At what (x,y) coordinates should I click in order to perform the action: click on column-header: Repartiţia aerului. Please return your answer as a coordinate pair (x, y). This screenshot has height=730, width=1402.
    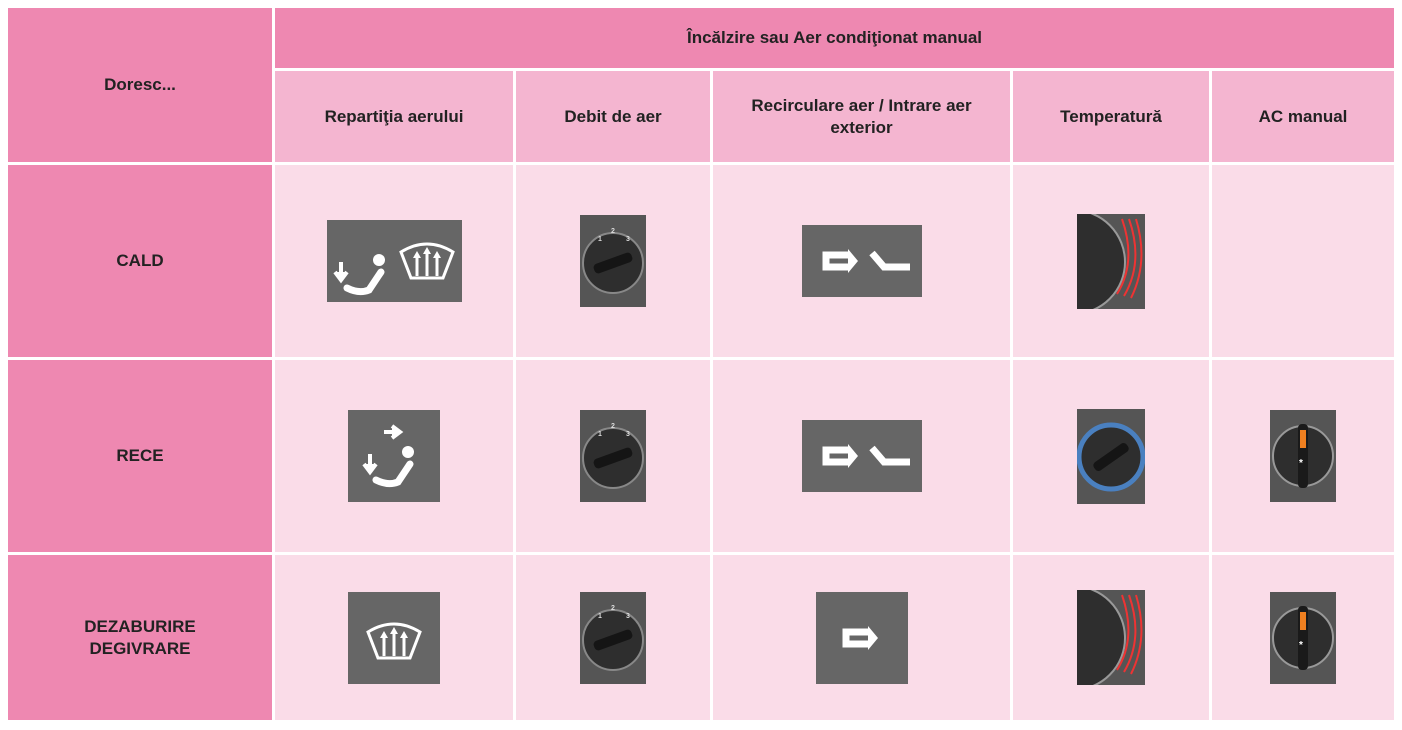
    Looking at the image, I should click on (394, 116).